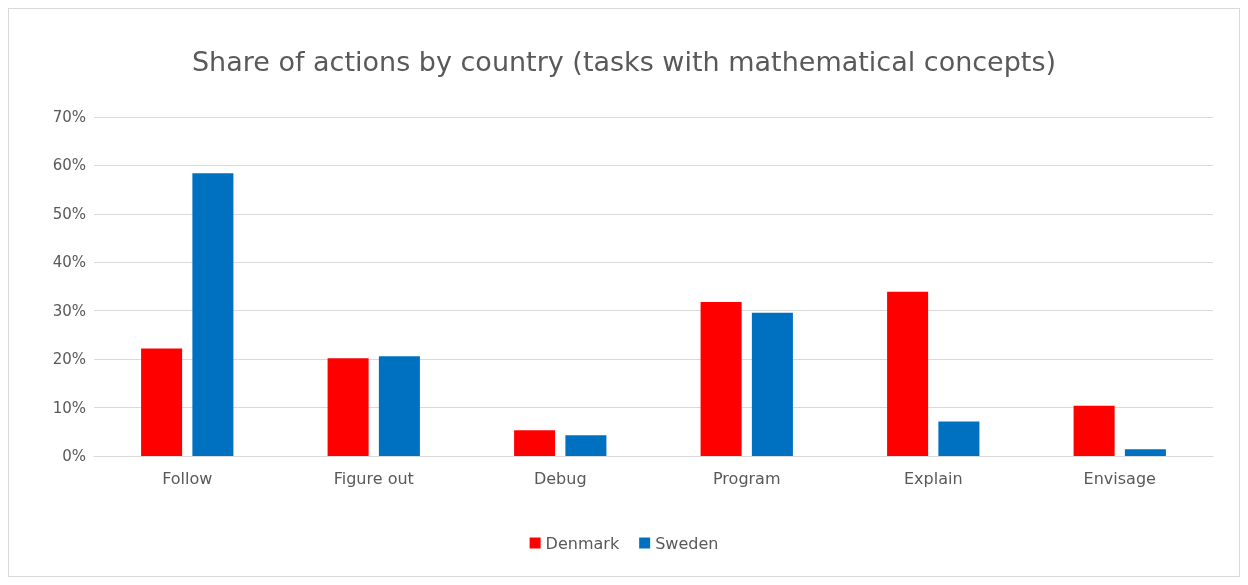 Image resolution: width=1248 pixels, height=585 pixels. What do you see at coordinates (582, 543) in the screenshot?
I see `legend-label: Denmark` at bounding box center [582, 543].